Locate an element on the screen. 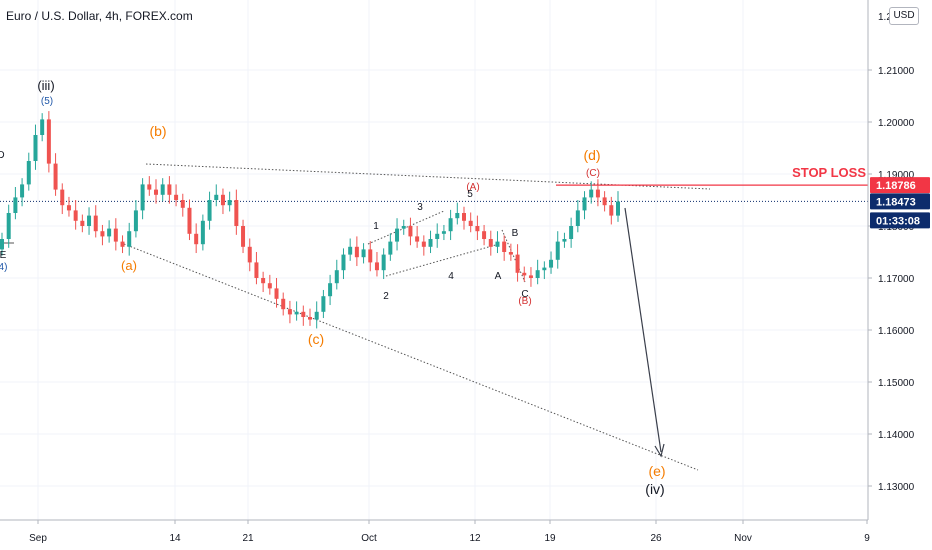 The image size is (932, 550). wave-label: (iii) is located at coordinates (45, 85).